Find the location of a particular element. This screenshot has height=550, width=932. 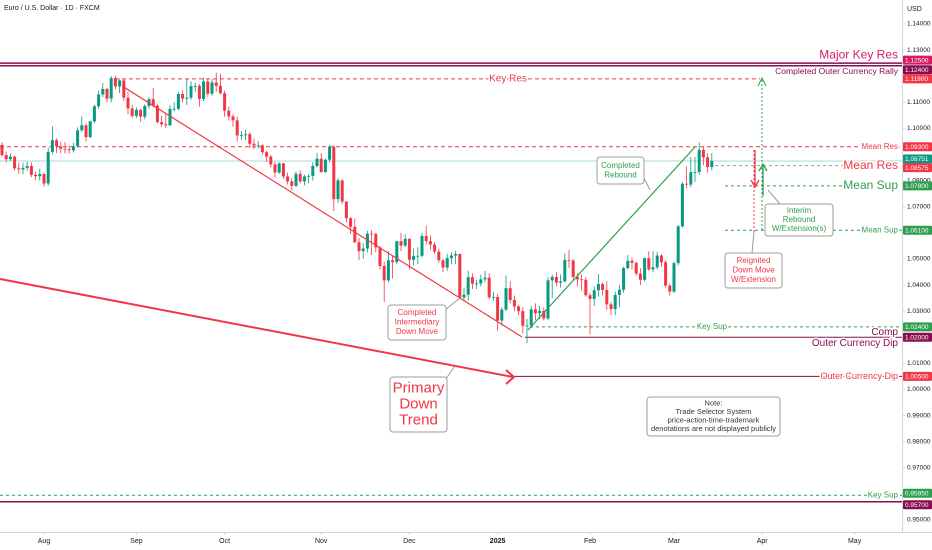

x-tick-label: Oct is located at coordinates (224, 541).